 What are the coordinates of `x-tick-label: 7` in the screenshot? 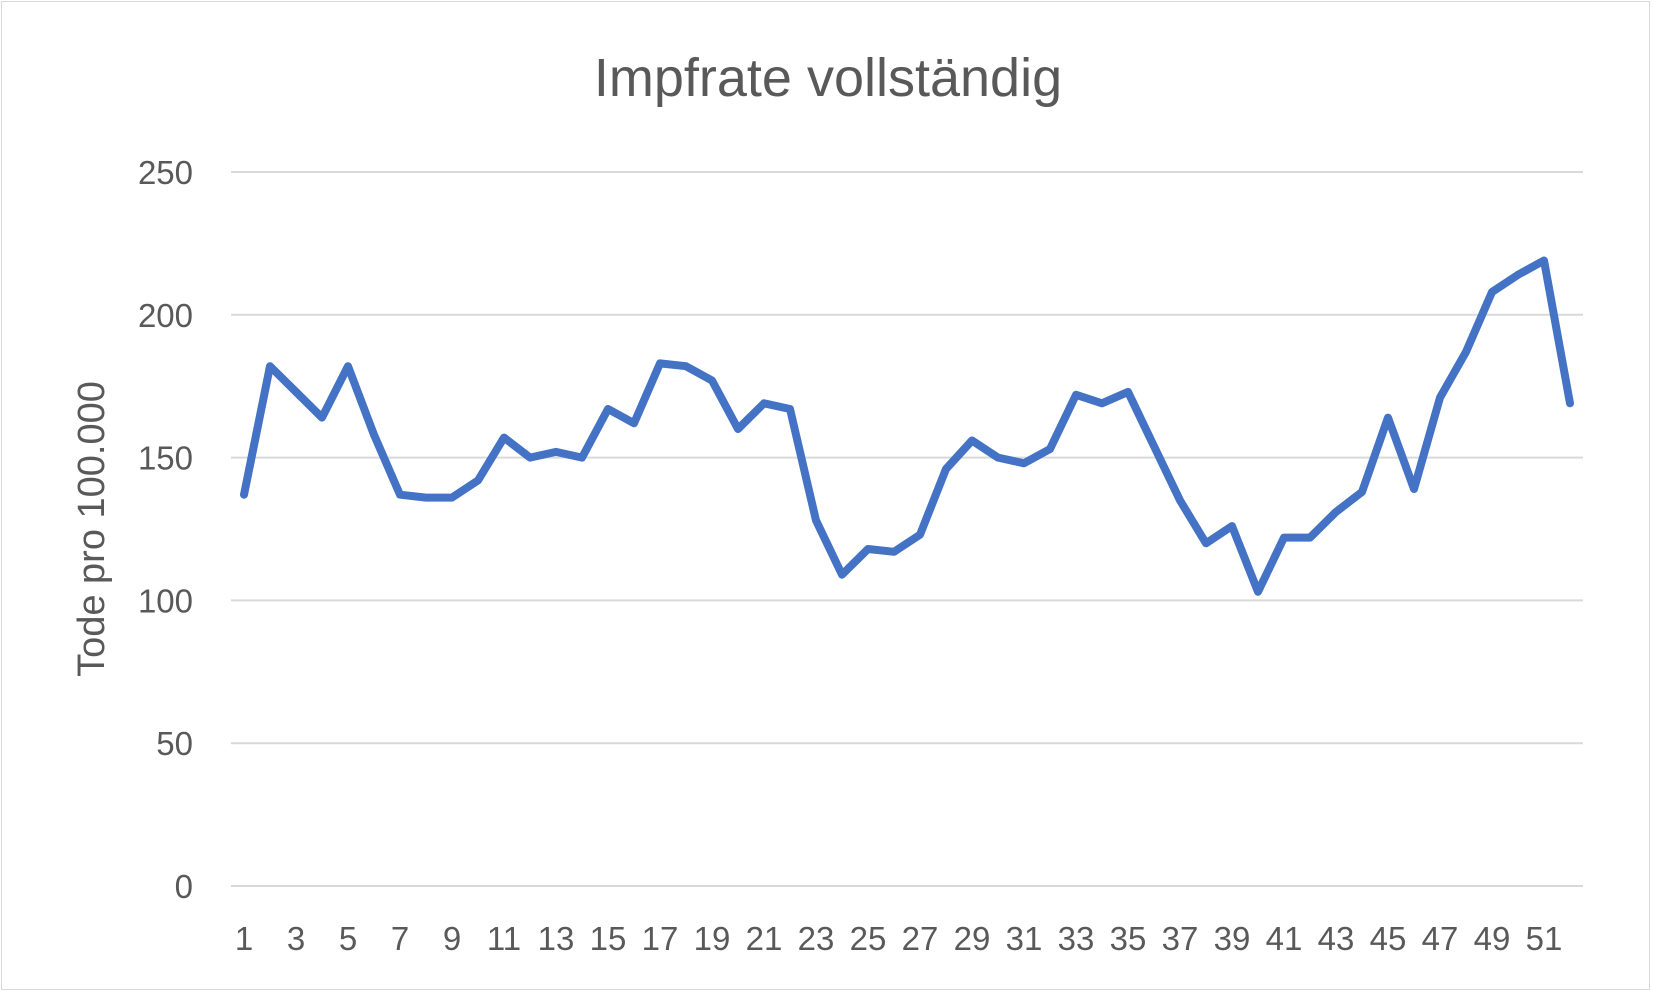 It's located at (400, 938).